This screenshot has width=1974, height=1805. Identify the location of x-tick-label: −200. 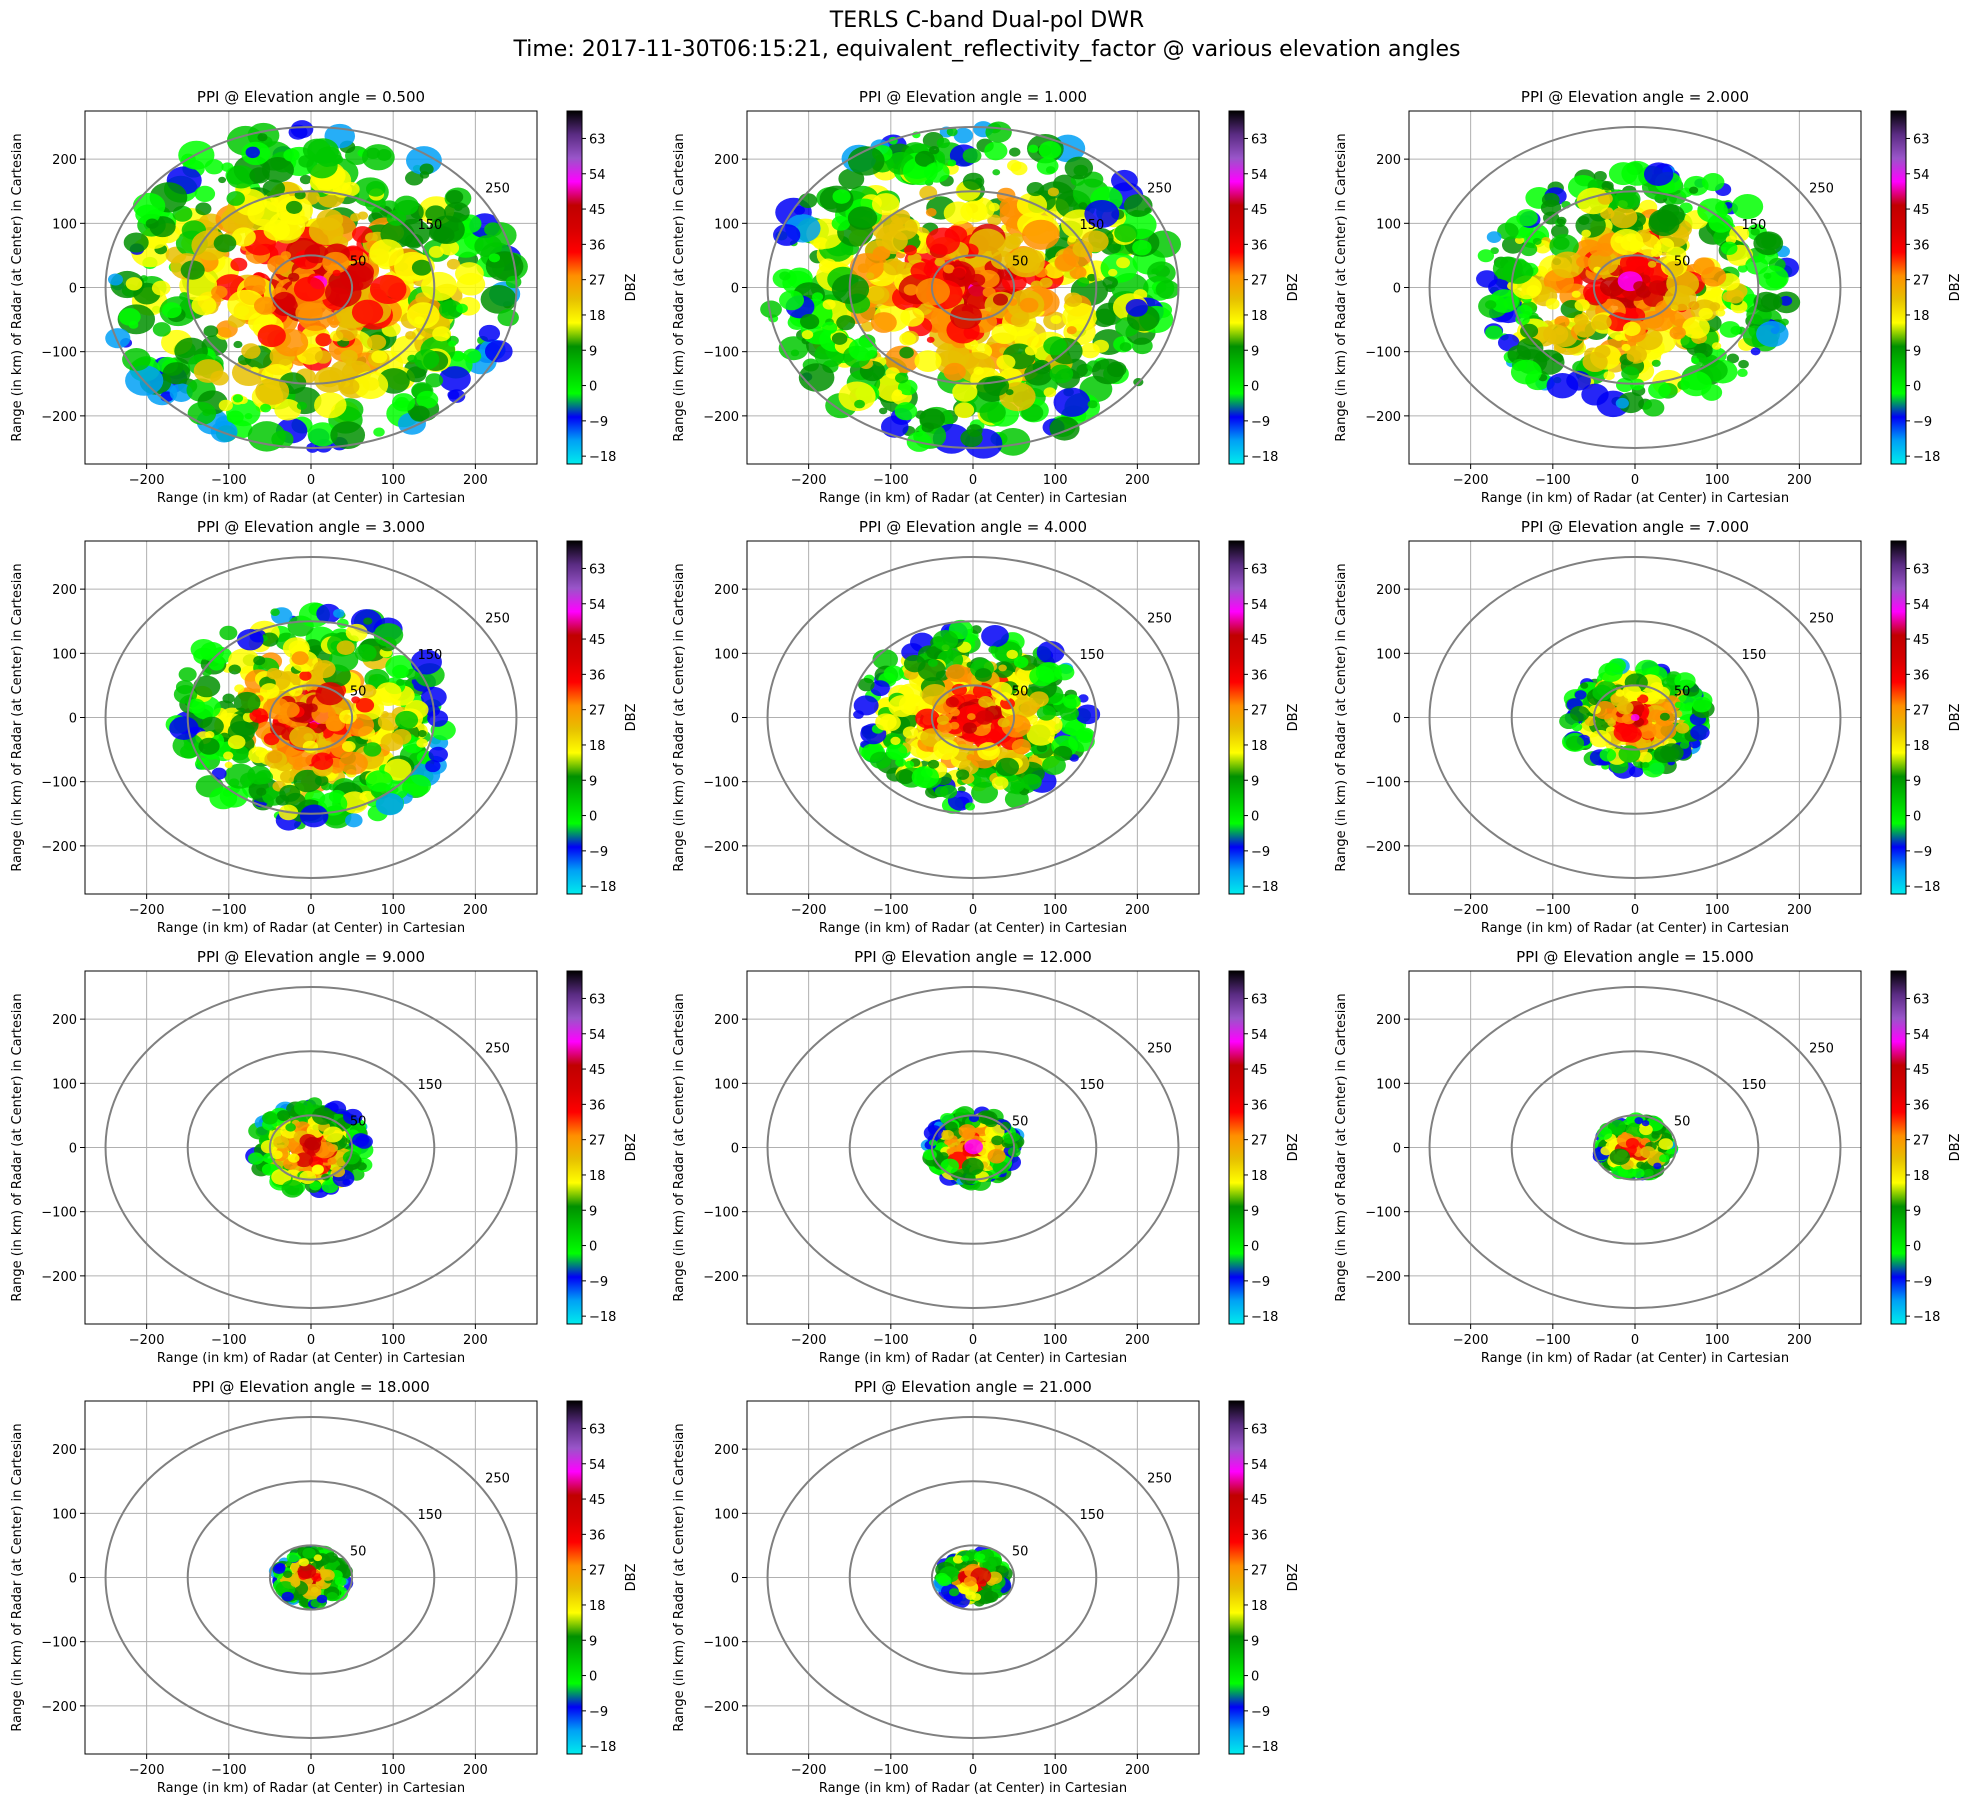
(147, 480).